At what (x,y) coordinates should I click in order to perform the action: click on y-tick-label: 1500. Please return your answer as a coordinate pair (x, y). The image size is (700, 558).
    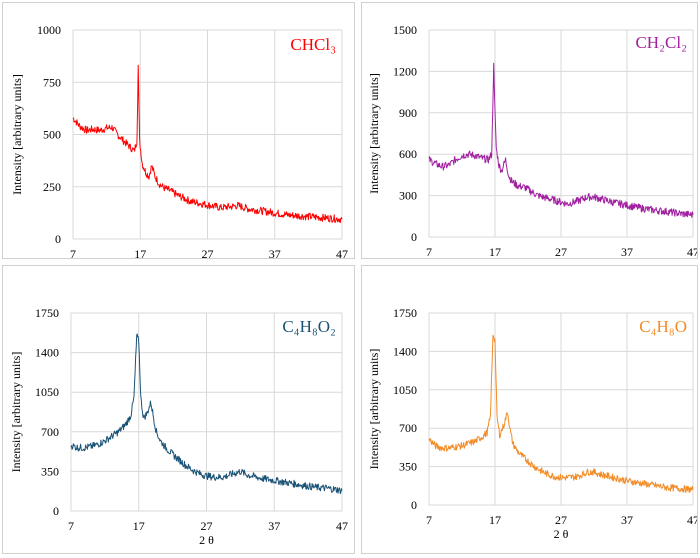
    Looking at the image, I should click on (405, 30).